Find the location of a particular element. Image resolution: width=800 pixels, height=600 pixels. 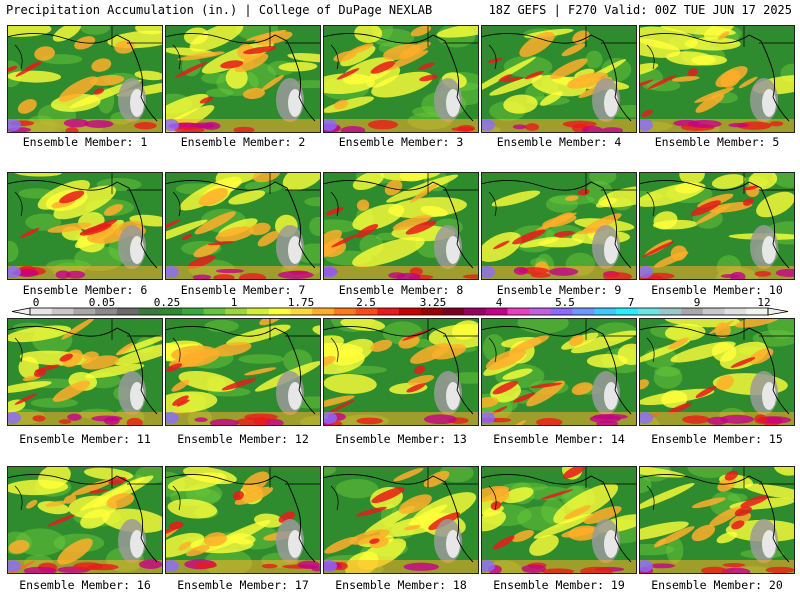

ensemble-member-label: Ensemble Member: 5 is located at coordinates (717, 142).